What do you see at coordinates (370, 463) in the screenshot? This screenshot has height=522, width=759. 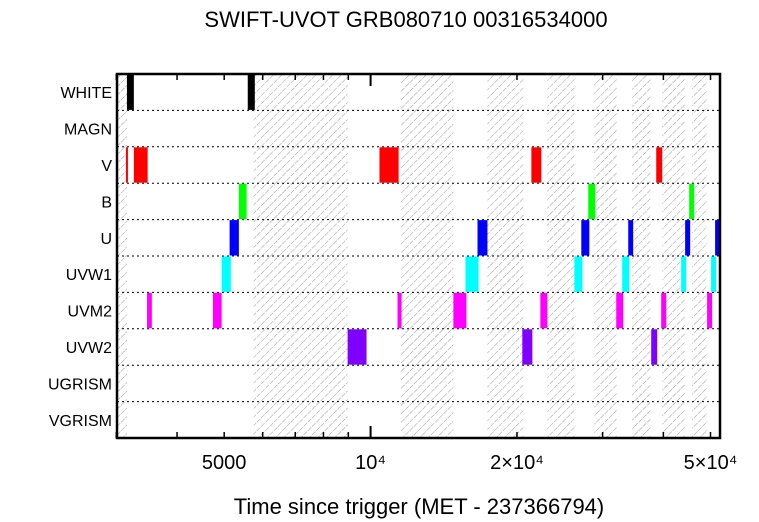 I see `x-tick-label: 10⁴` at bounding box center [370, 463].